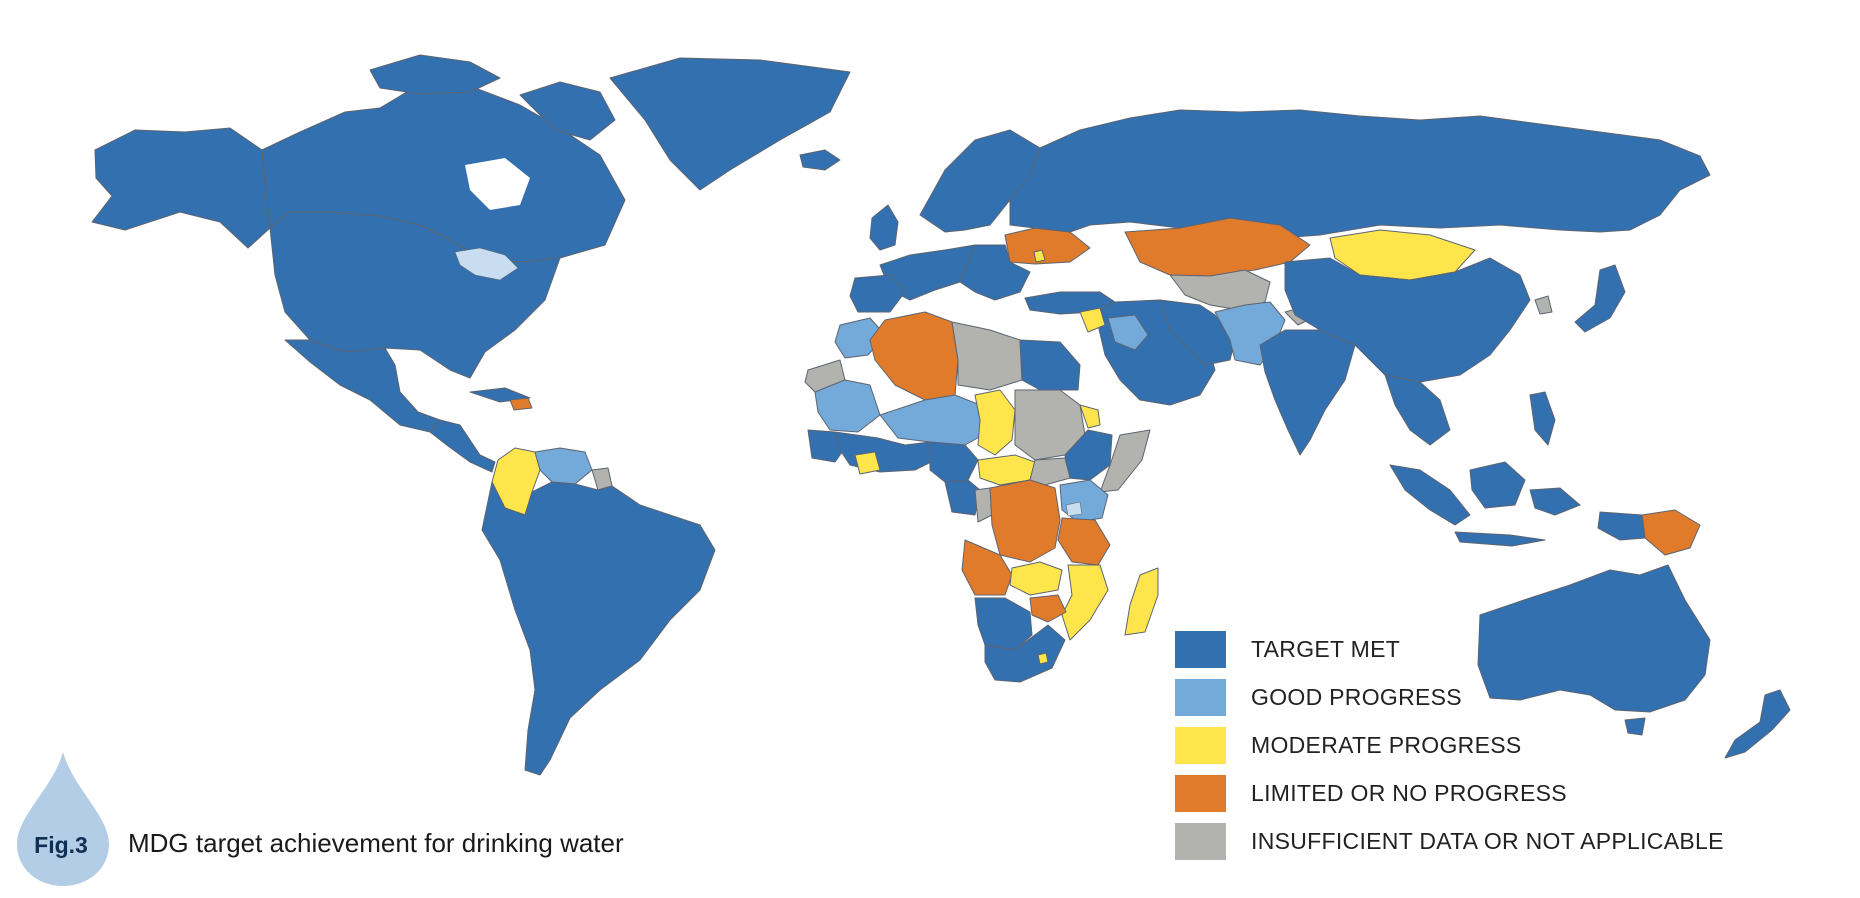  Describe the element at coordinates (1217, 247) in the screenshot. I see `region-kazakhstan` at that location.